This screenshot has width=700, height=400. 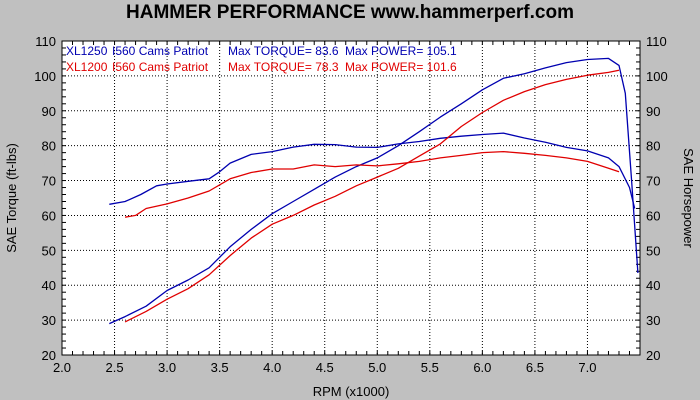 What do you see at coordinates (220, 367) in the screenshot?
I see `x-tick-label: 3.5` at bounding box center [220, 367].